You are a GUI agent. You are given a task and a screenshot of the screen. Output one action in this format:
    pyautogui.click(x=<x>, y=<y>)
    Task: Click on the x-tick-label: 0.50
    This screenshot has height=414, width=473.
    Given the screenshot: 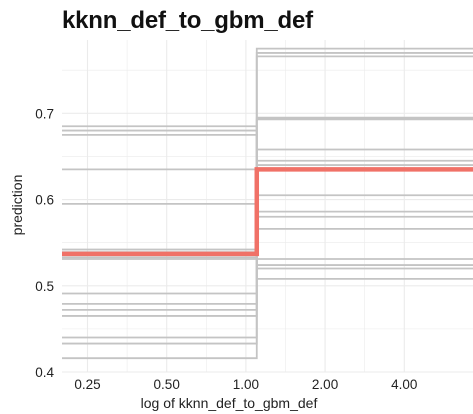 What is the action you would take?
    pyautogui.click(x=167, y=384)
    